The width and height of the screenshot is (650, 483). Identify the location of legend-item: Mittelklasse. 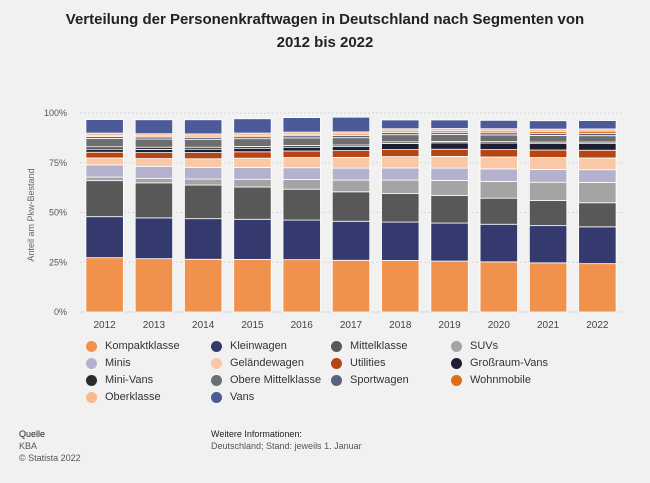
(369, 346).